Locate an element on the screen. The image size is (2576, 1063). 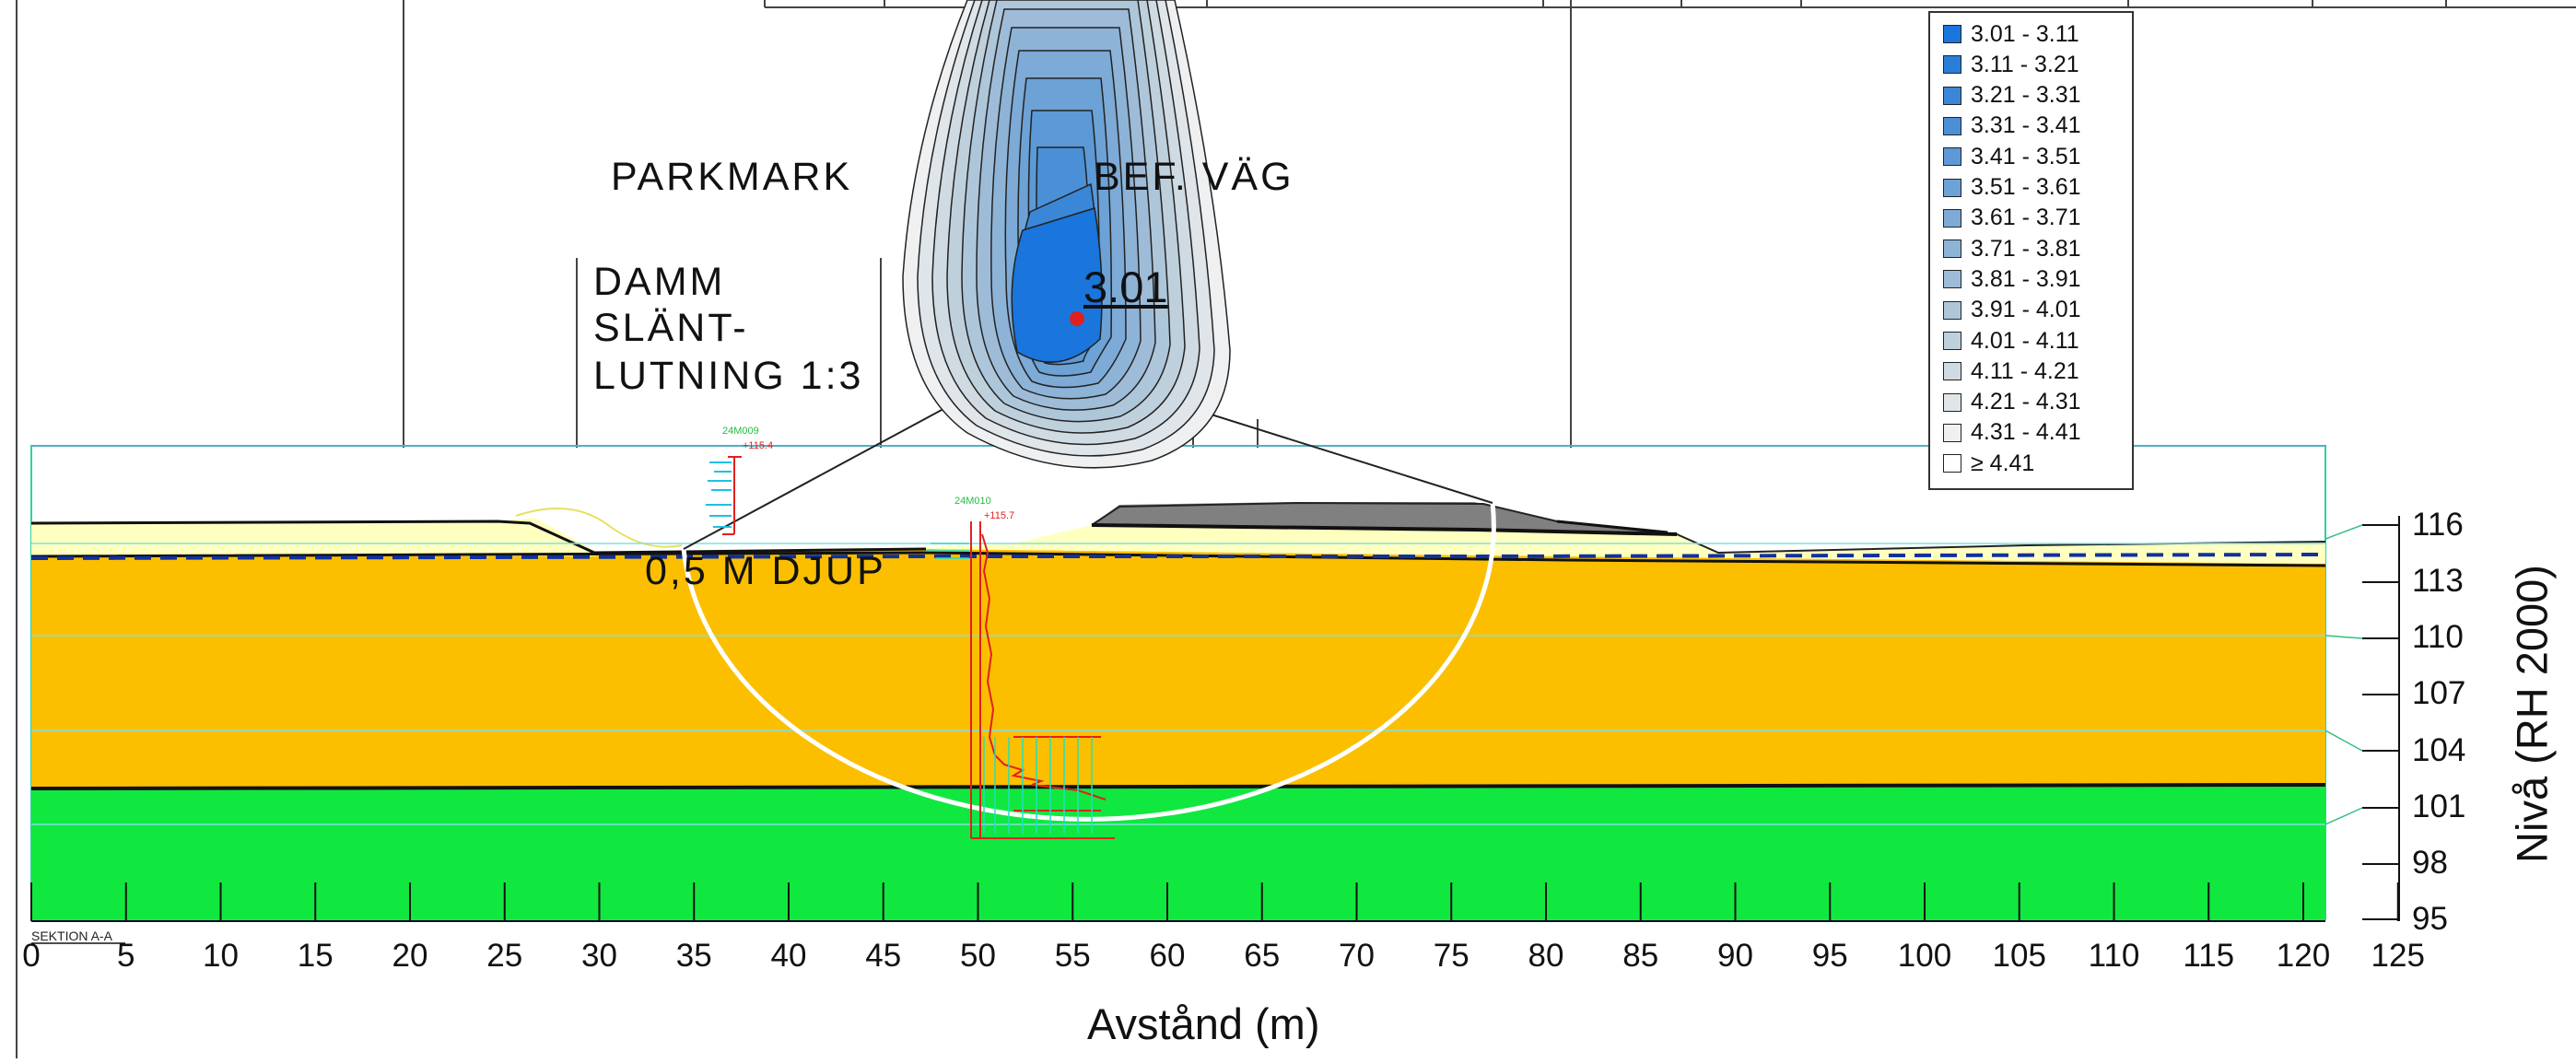
borehole-24m010 is located at coordinates (1042, 680).